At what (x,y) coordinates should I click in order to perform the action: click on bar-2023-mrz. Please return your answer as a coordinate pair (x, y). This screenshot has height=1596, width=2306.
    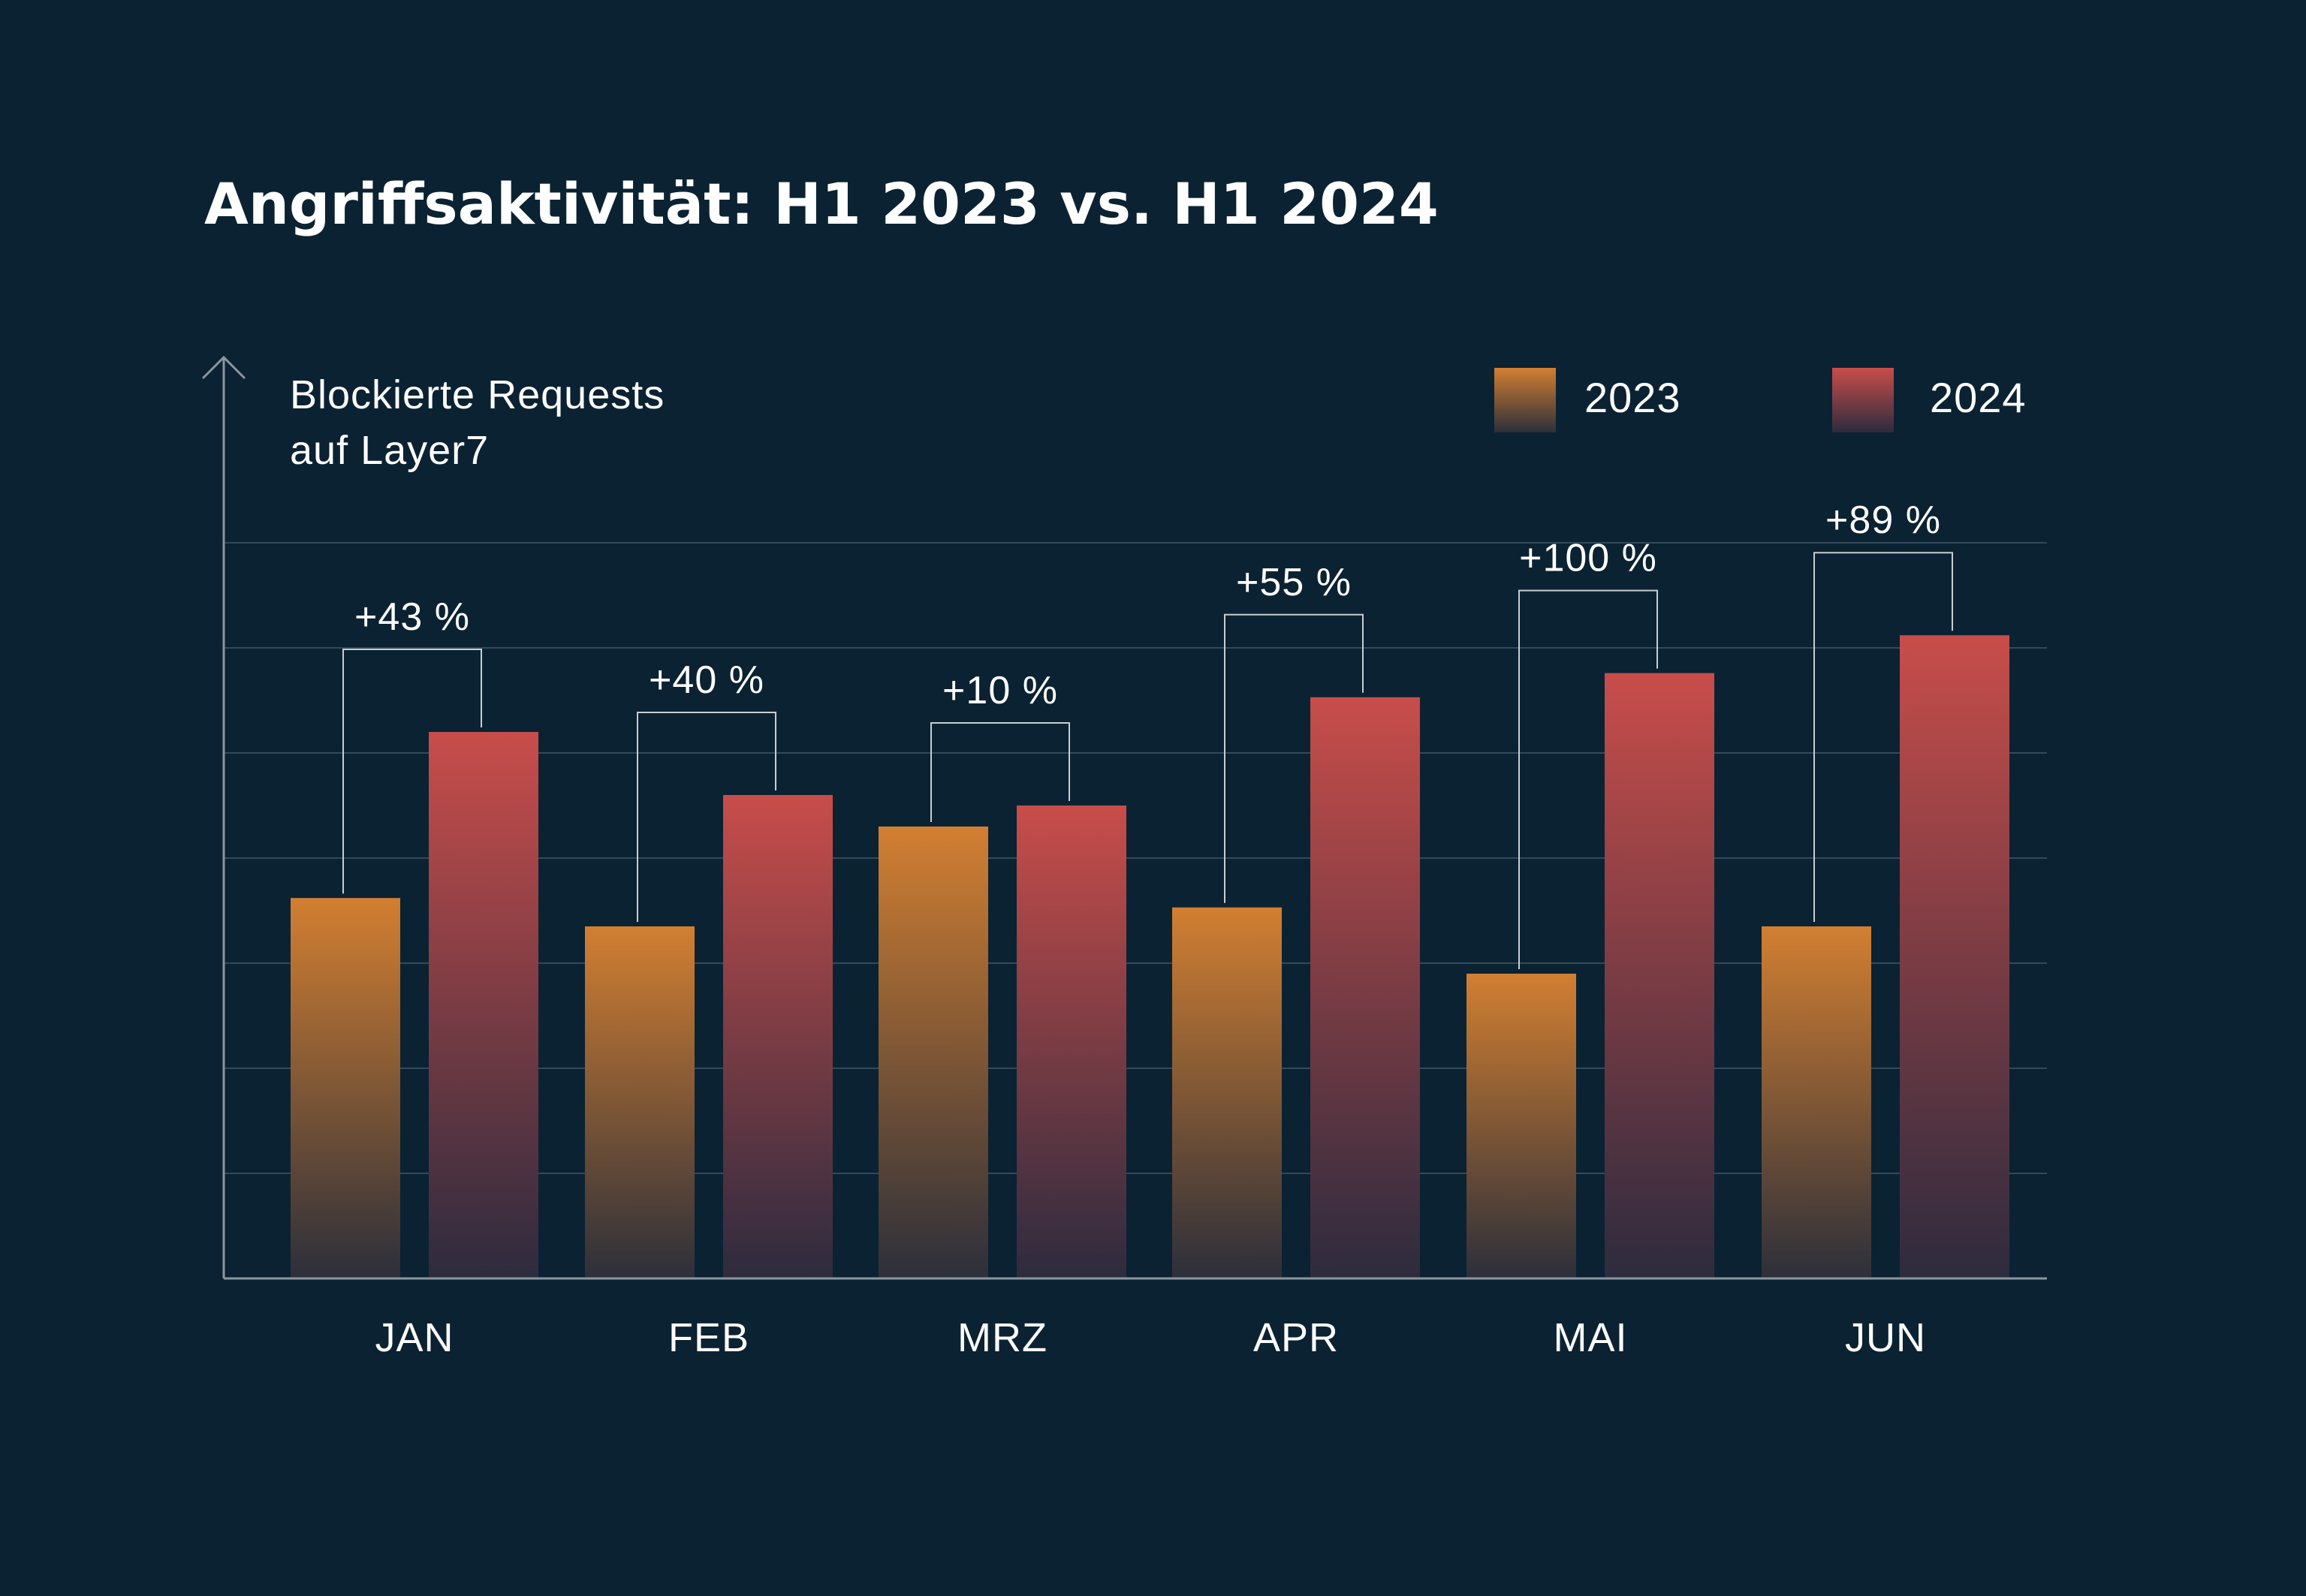
    Looking at the image, I should click on (933, 1052).